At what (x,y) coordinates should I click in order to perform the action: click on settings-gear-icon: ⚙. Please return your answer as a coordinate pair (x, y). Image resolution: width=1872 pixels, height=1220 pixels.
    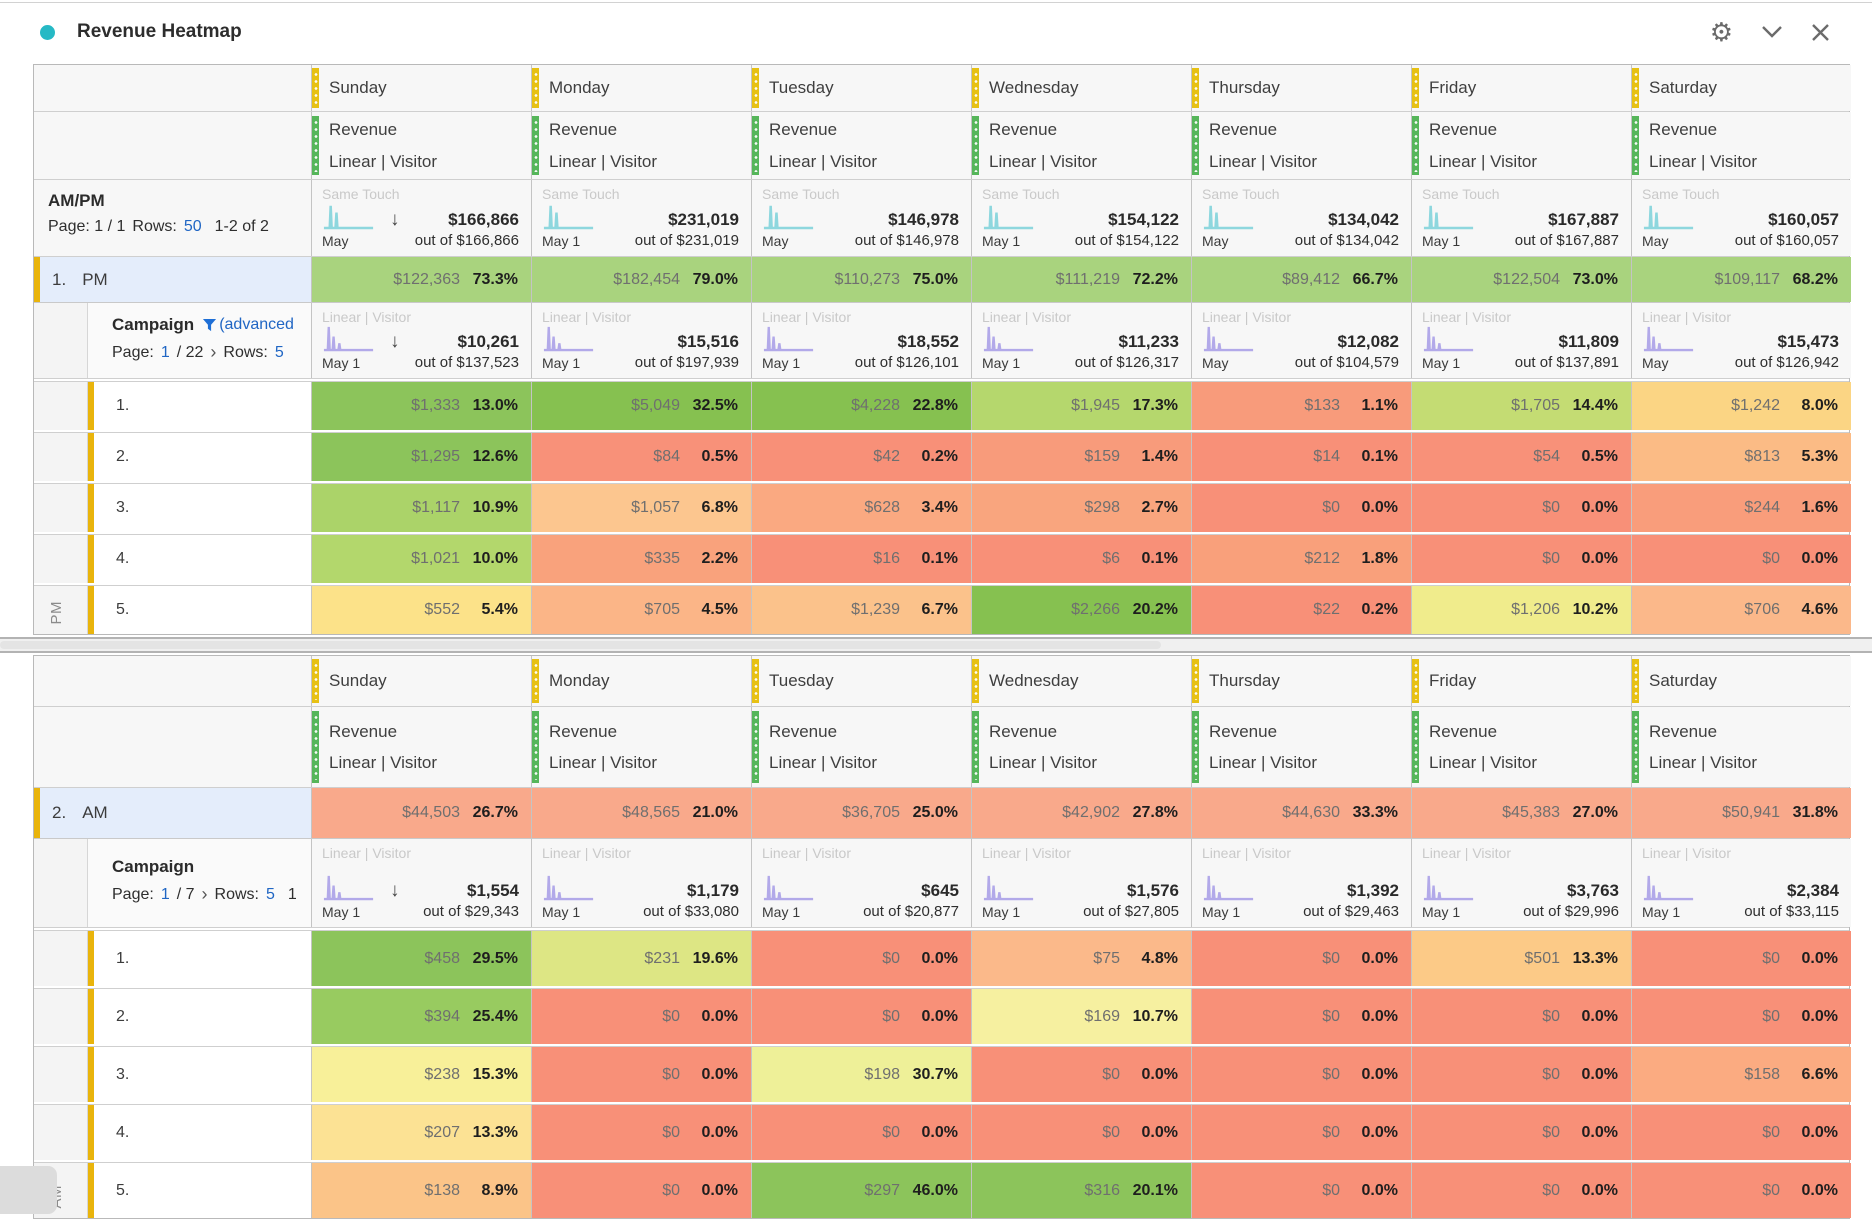
    Looking at the image, I should click on (1721, 32).